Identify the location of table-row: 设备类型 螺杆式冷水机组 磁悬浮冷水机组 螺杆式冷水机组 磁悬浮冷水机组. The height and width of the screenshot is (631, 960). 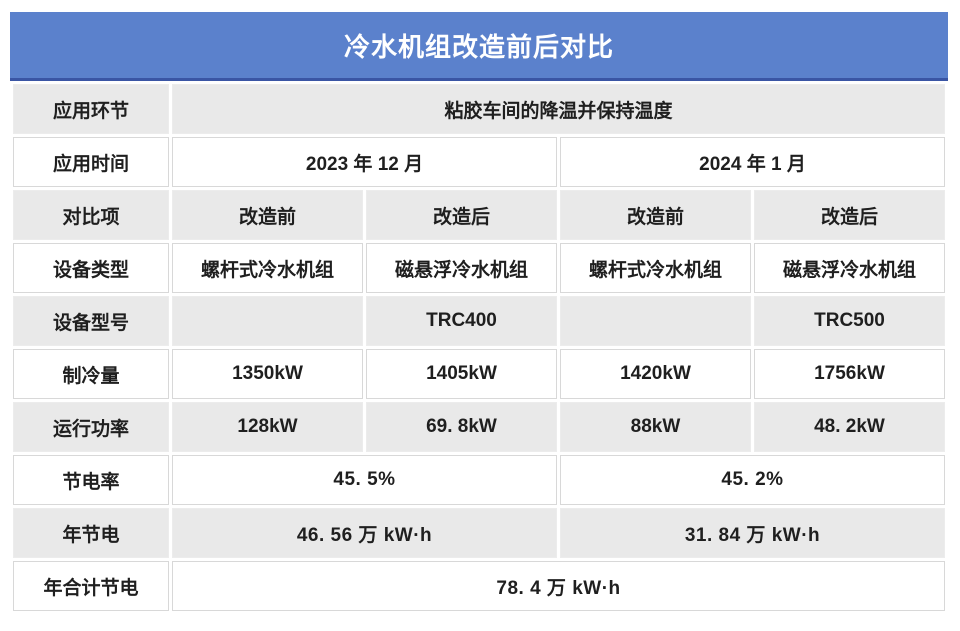
(479, 268).